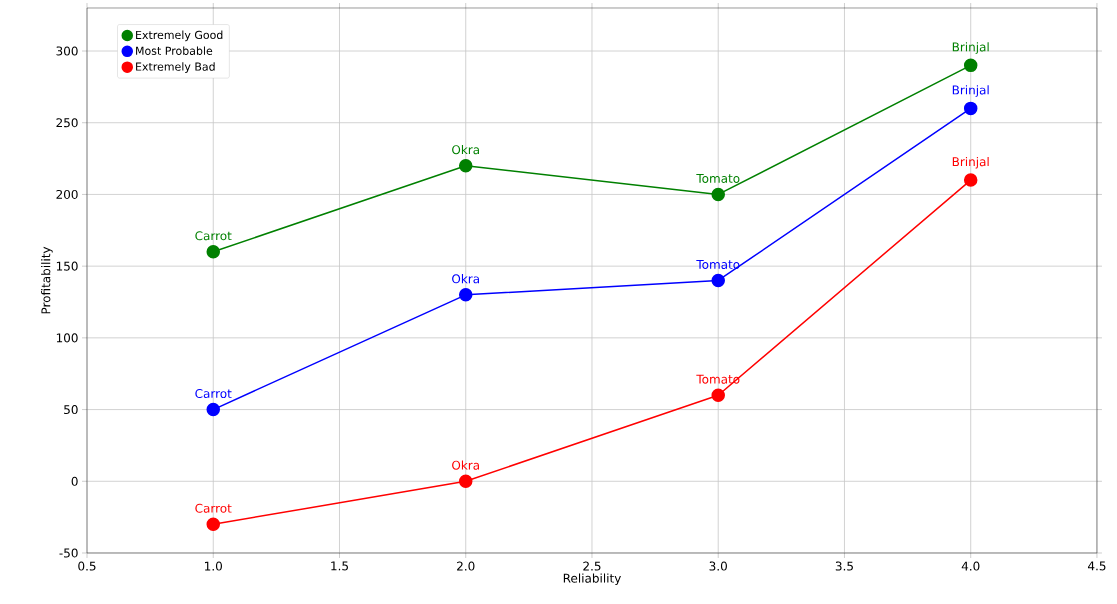 This screenshot has height=604, width=1117. What do you see at coordinates (970, 566) in the screenshot?
I see `x-tick-label: 4.0` at bounding box center [970, 566].